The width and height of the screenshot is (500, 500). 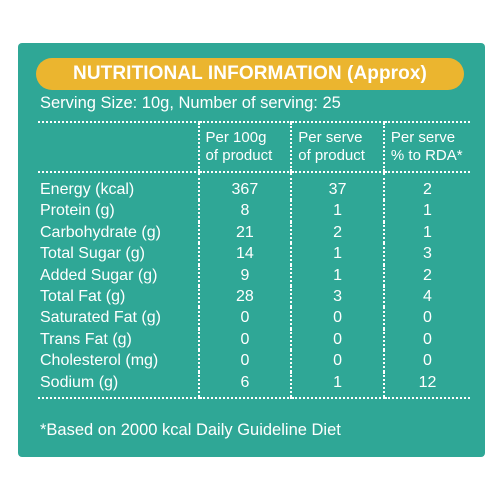 What do you see at coordinates (244, 211) in the screenshot?
I see `value-per-100g: 8` at bounding box center [244, 211].